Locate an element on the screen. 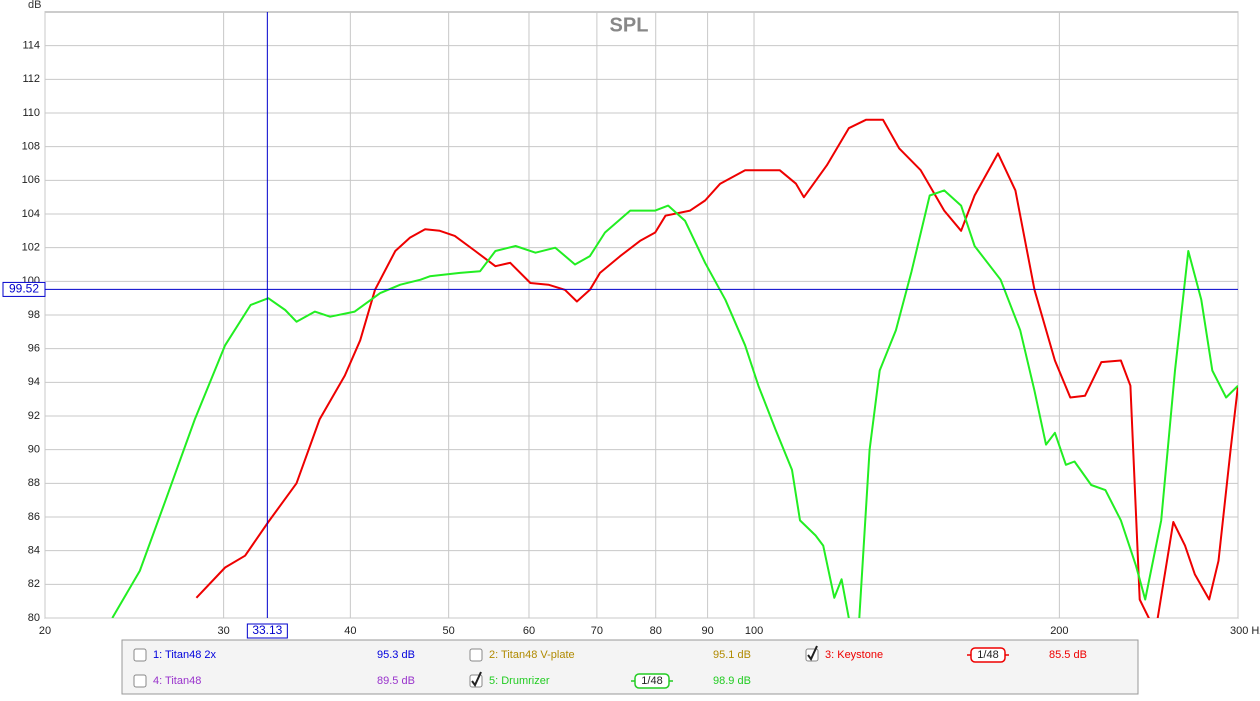 This screenshot has height=701, width=1260. cursor-y-box is located at coordinates (24, 289).